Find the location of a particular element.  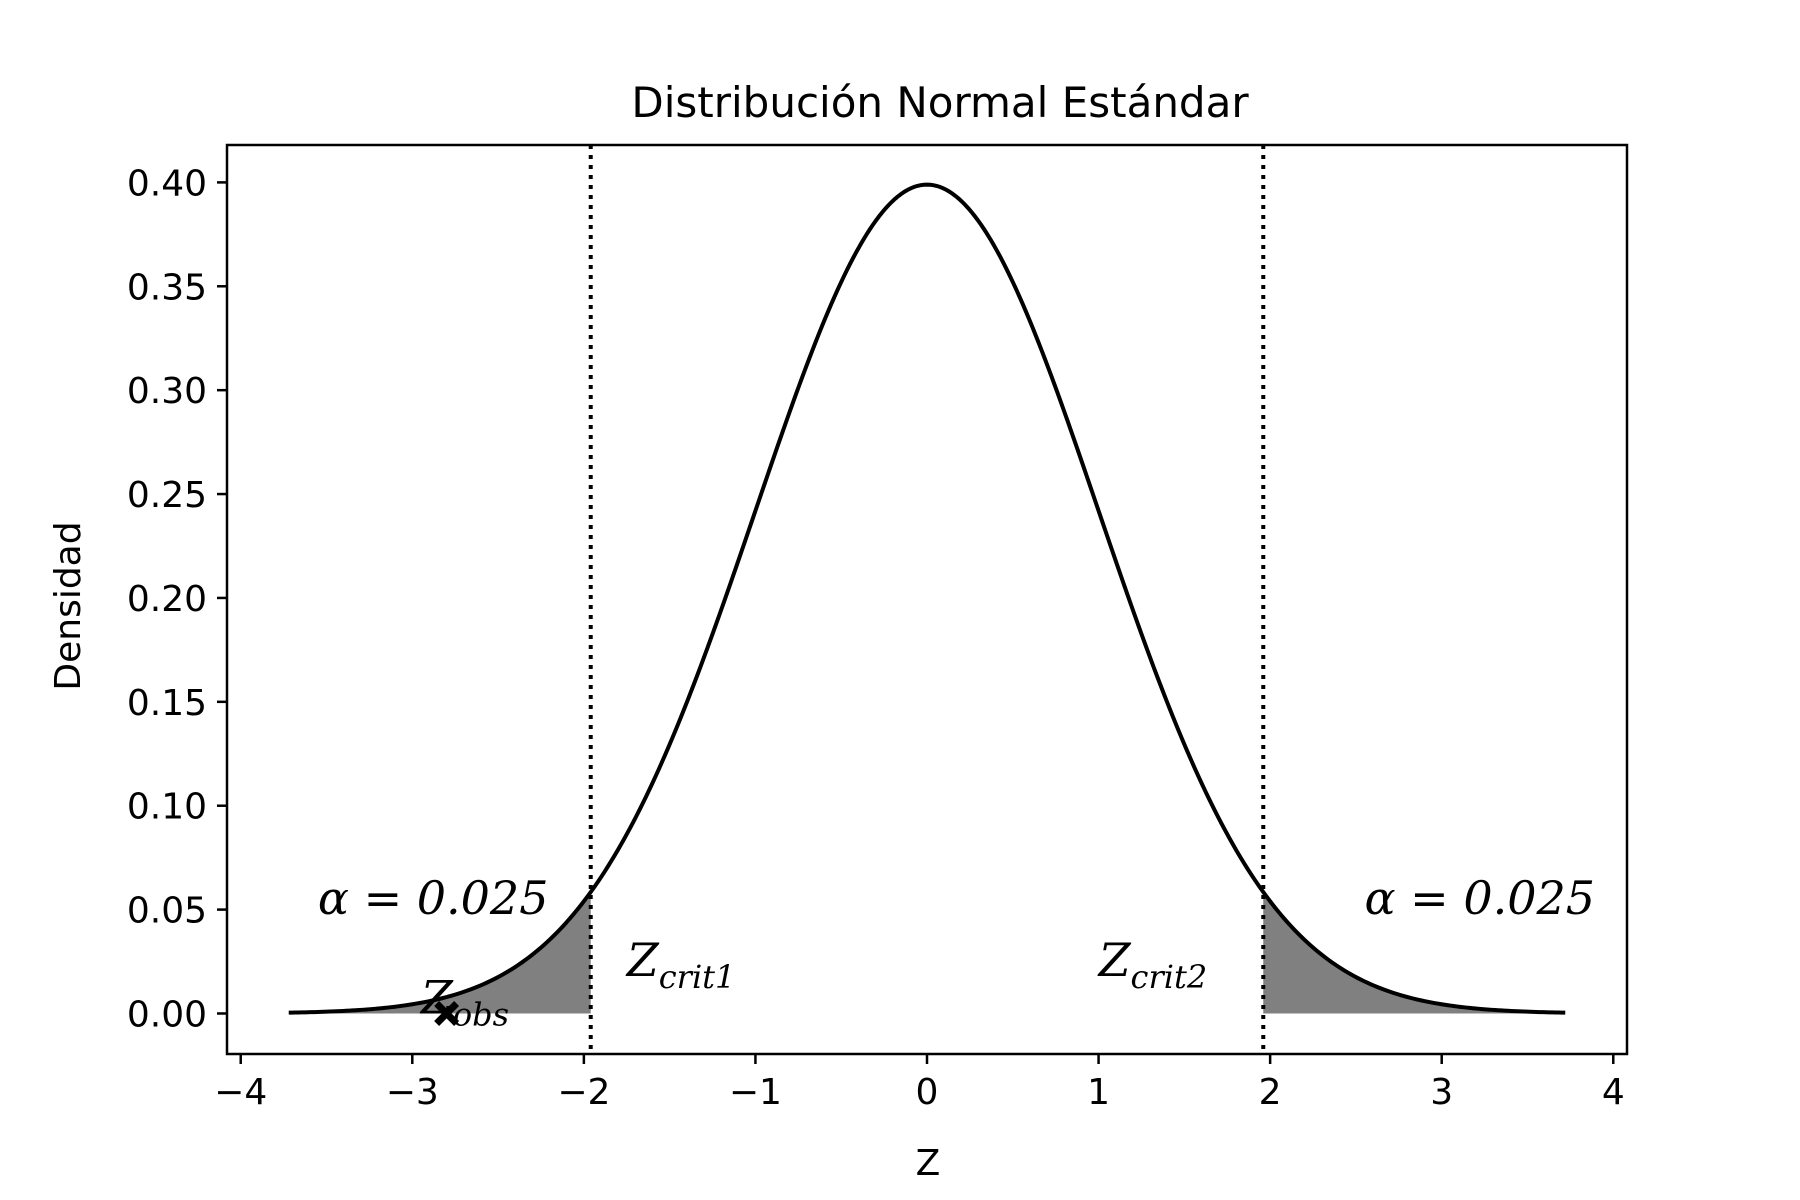

y-tick-label: 0.40 is located at coordinates (167, 183).